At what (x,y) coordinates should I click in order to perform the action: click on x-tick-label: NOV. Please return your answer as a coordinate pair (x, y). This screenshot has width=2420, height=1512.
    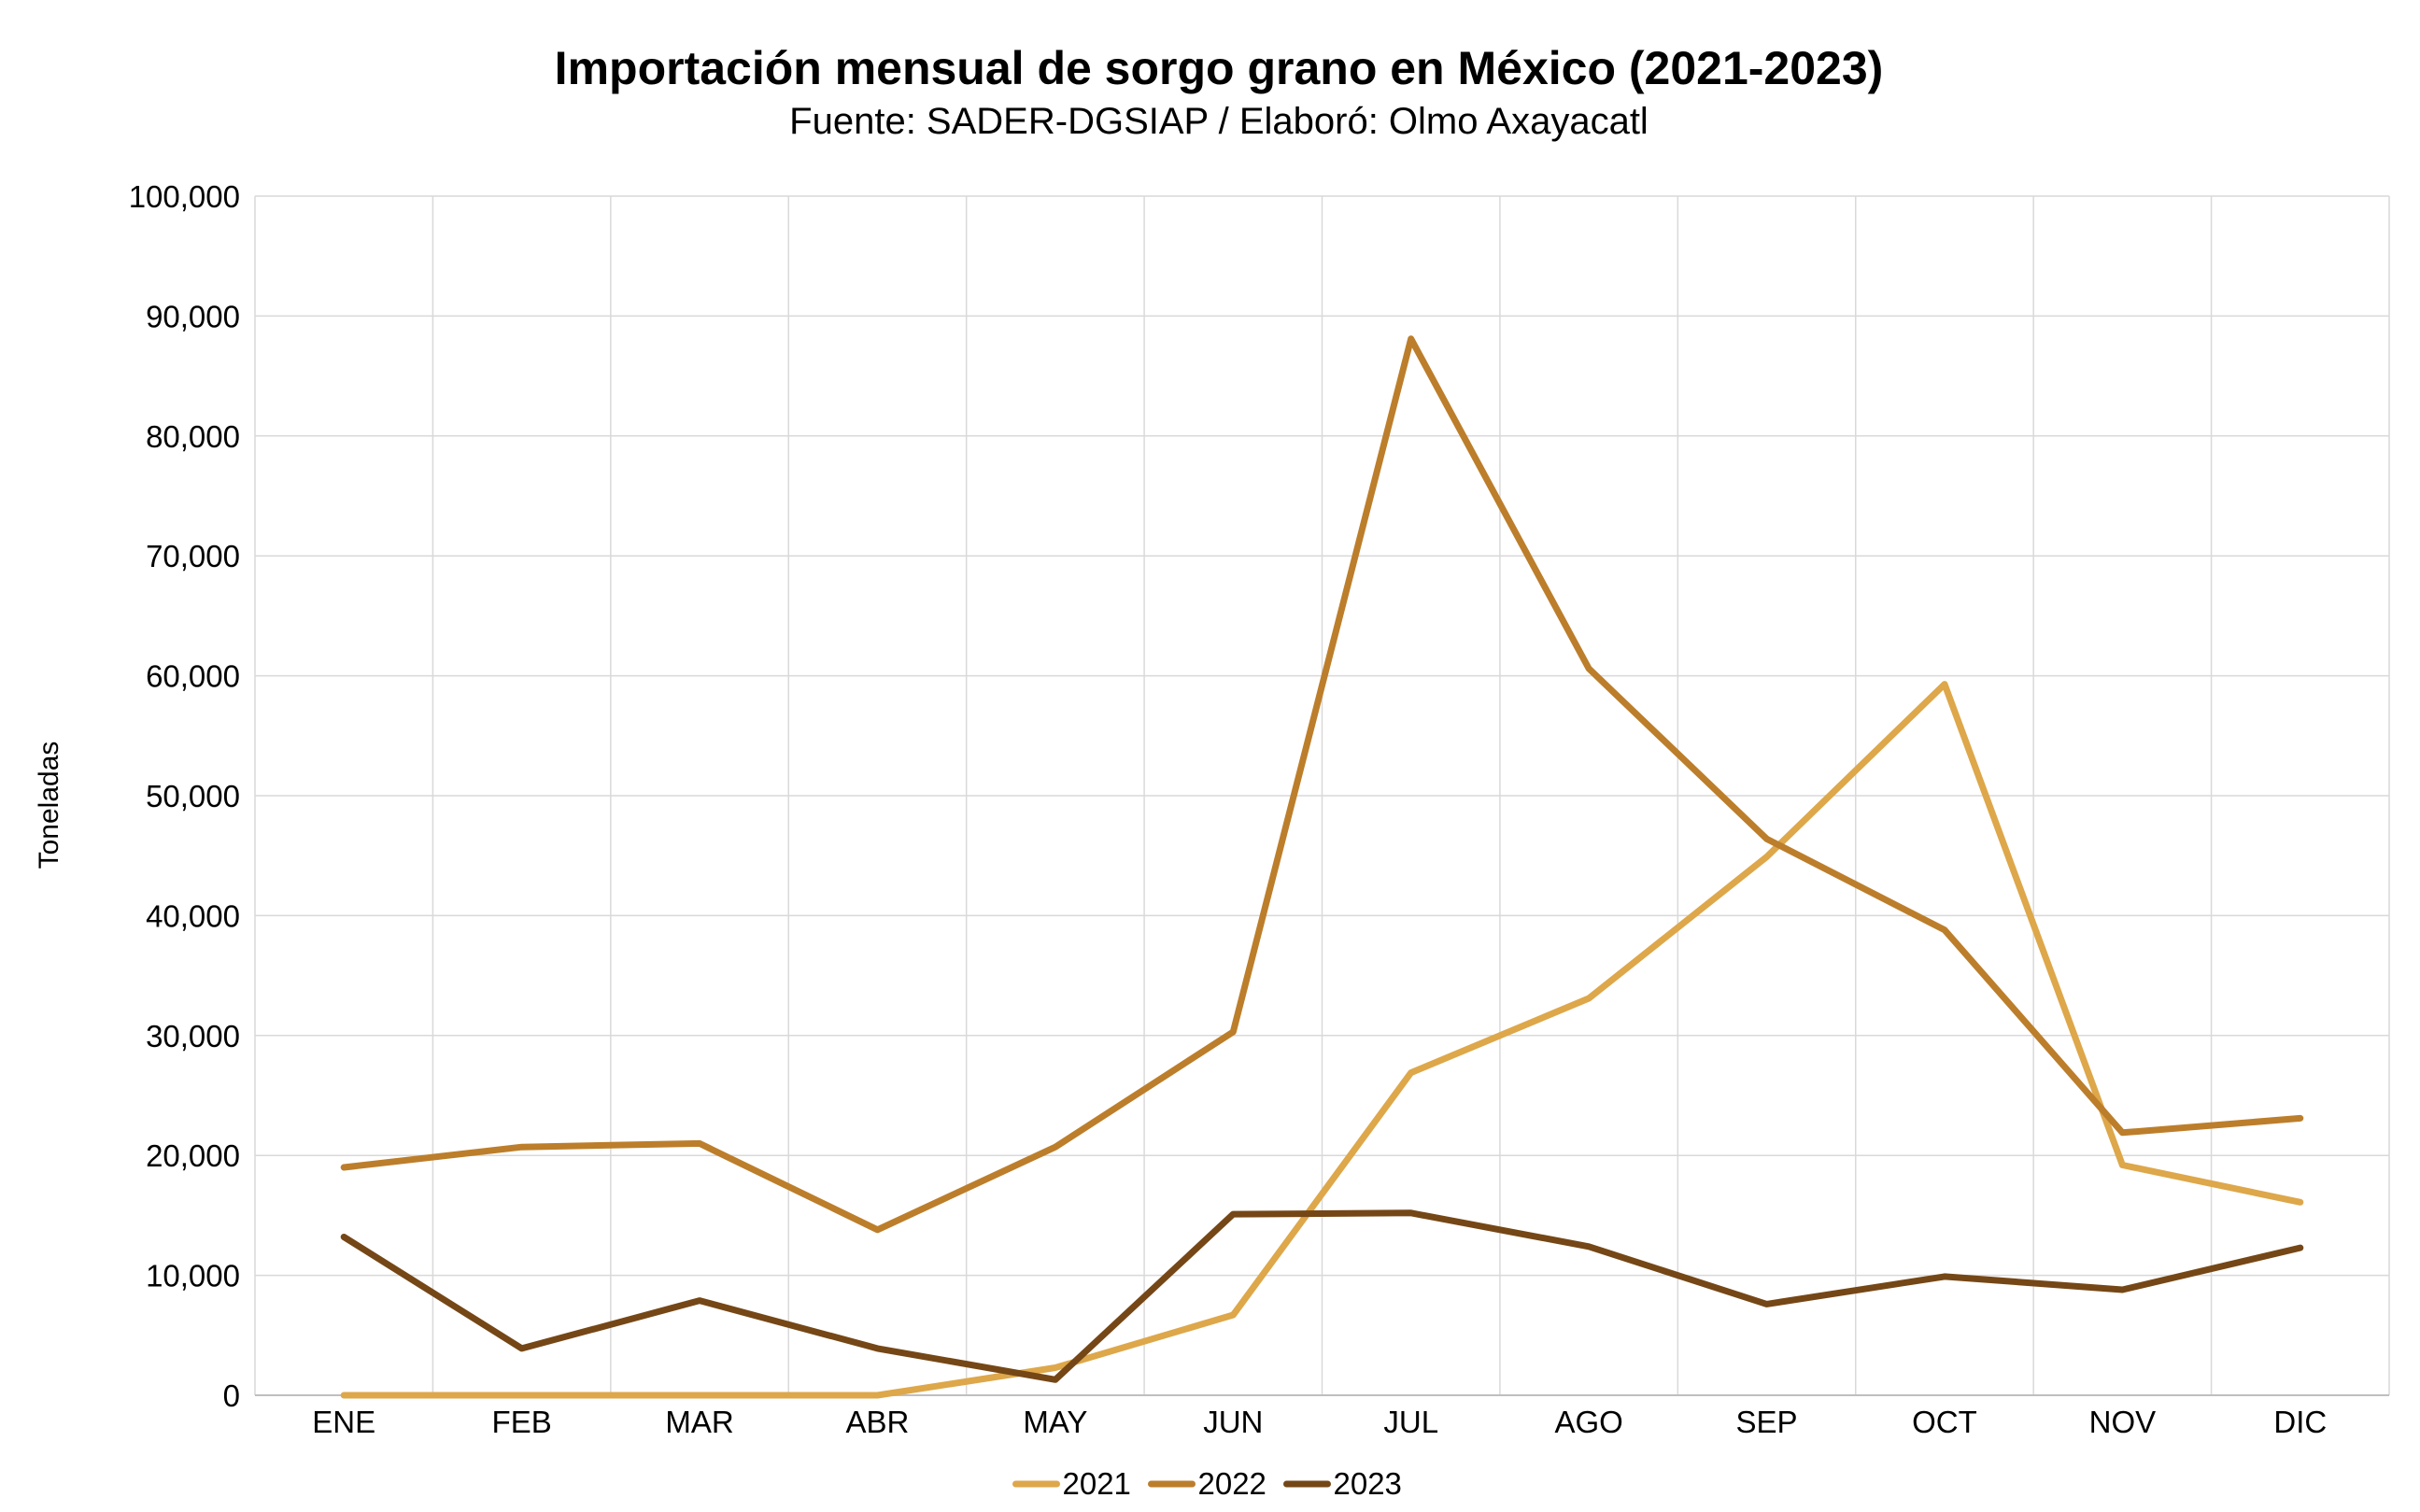
    Looking at the image, I should click on (2123, 1422).